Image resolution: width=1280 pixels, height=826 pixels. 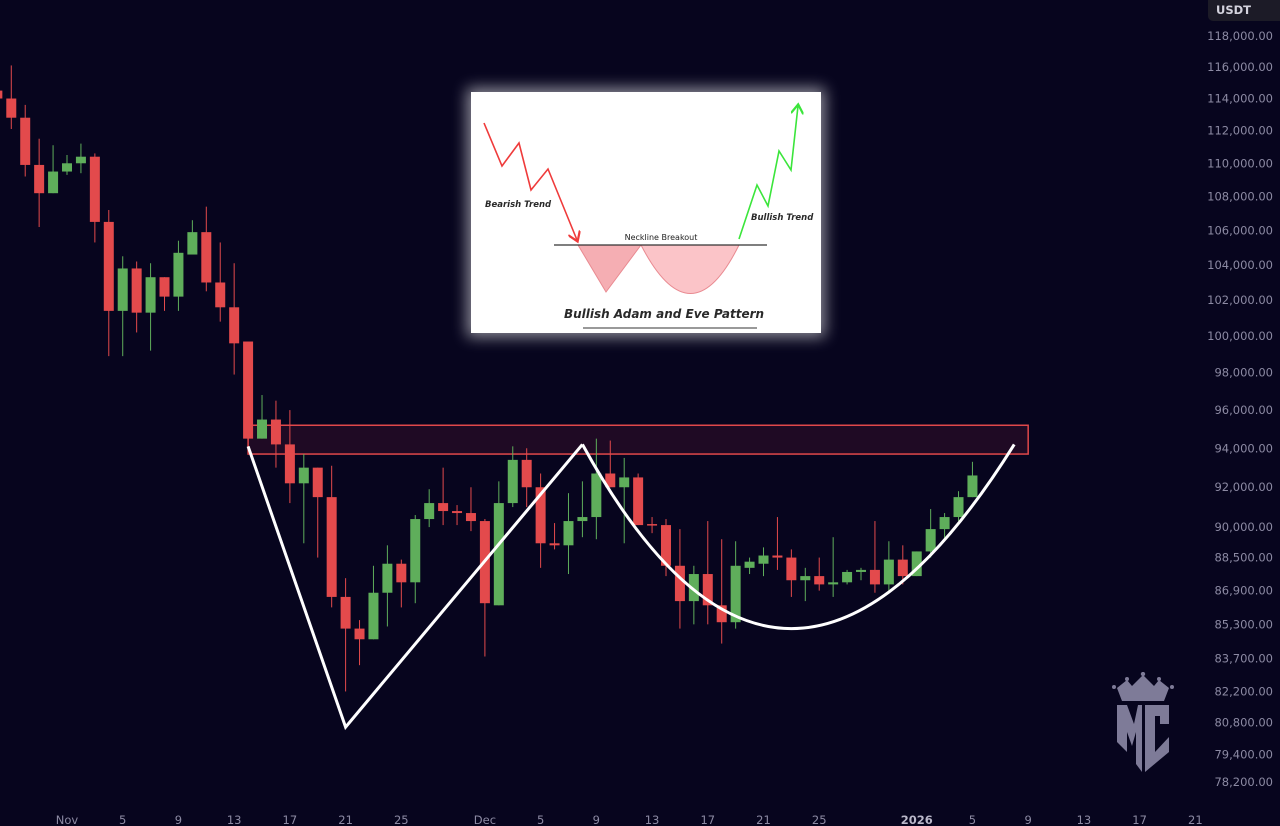 What do you see at coordinates (1129, 738) in the screenshot?
I see `letter-m` at bounding box center [1129, 738].